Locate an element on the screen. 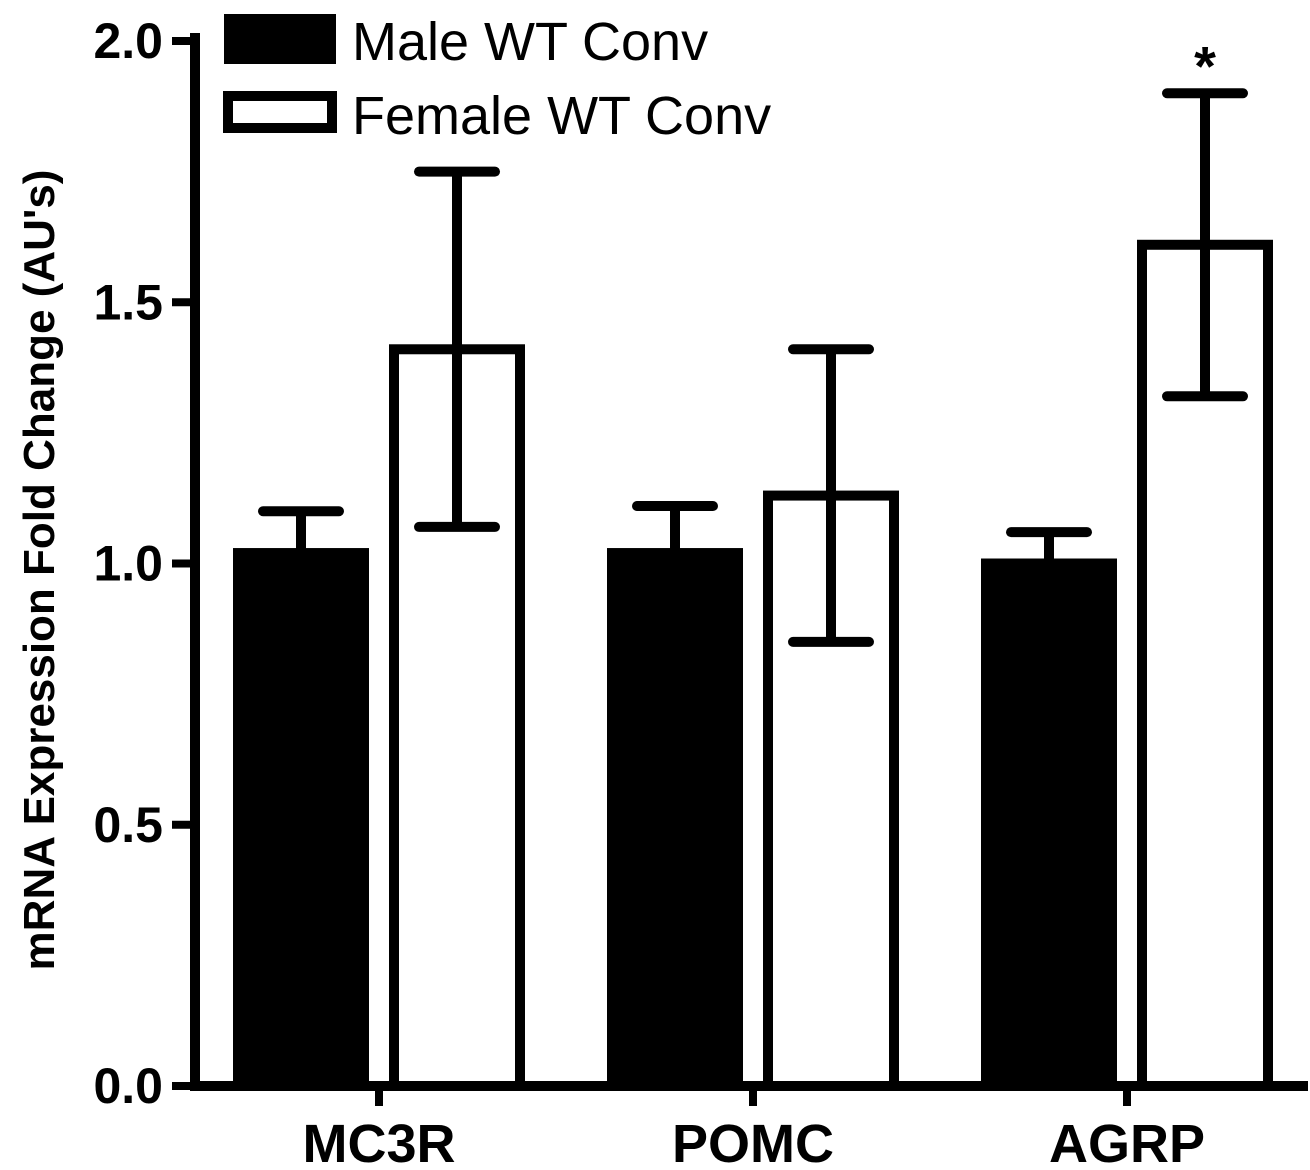  annotations-layer: * is located at coordinates (1205, 65).